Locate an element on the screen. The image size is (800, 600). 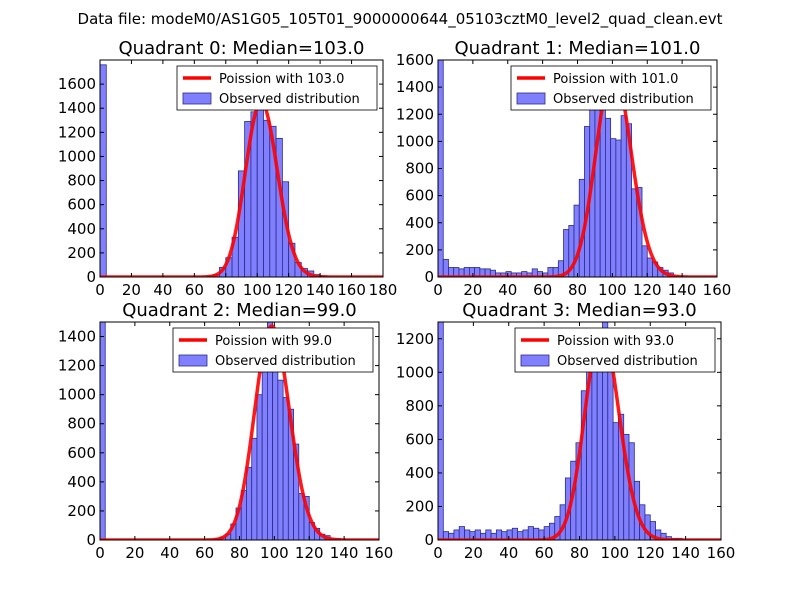
panel-title: Quadrant 2: Median=99.0 is located at coordinates (239, 310).